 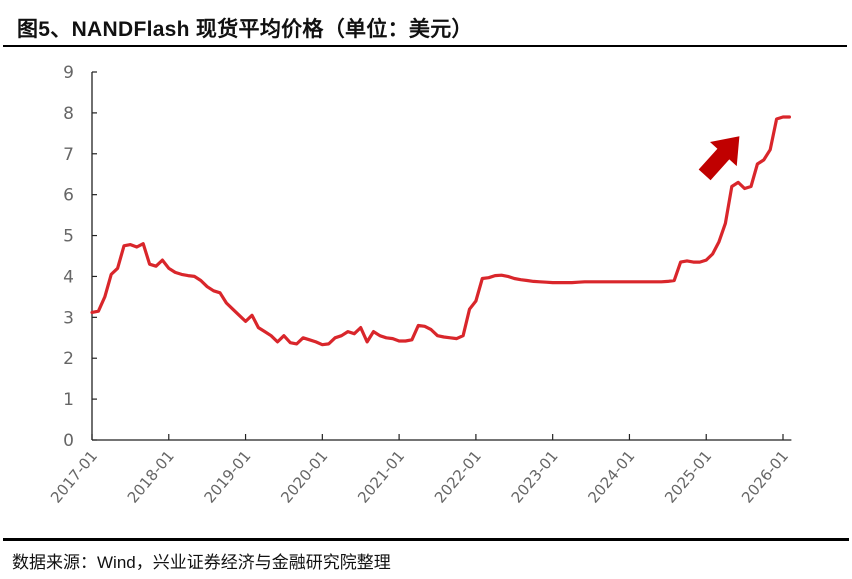 What do you see at coordinates (68, 277) in the screenshot?
I see `y-tick-label: 4` at bounding box center [68, 277].